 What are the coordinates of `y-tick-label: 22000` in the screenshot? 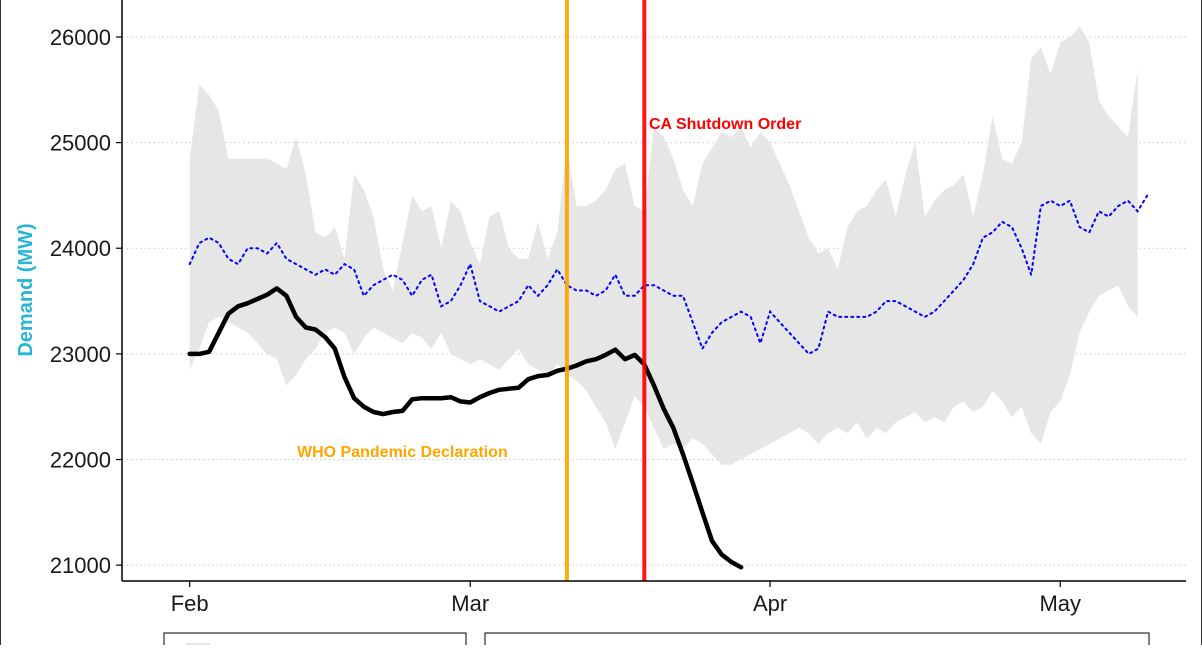 It's located at (80, 460).